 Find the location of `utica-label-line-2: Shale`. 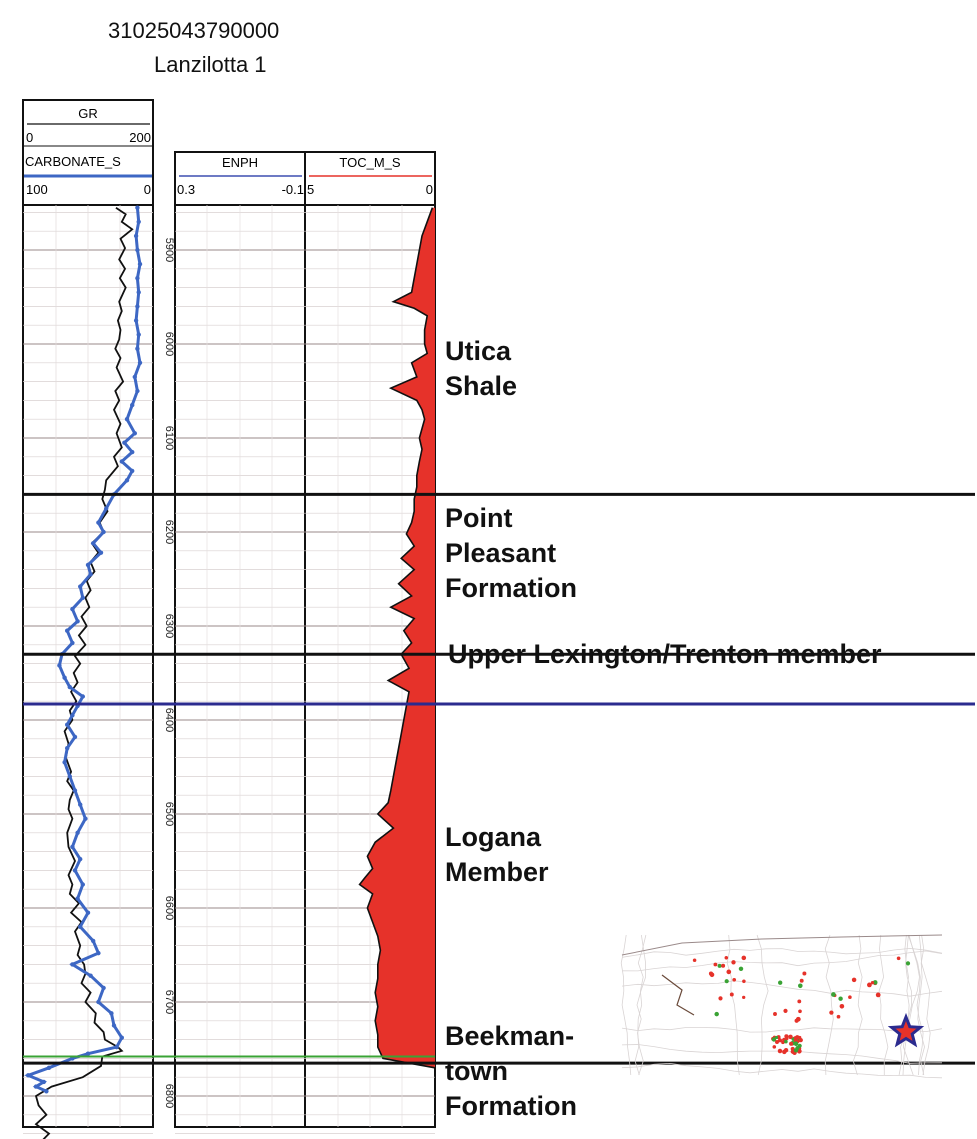

utica-label-line-2: Shale is located at coordinates (481, 386).